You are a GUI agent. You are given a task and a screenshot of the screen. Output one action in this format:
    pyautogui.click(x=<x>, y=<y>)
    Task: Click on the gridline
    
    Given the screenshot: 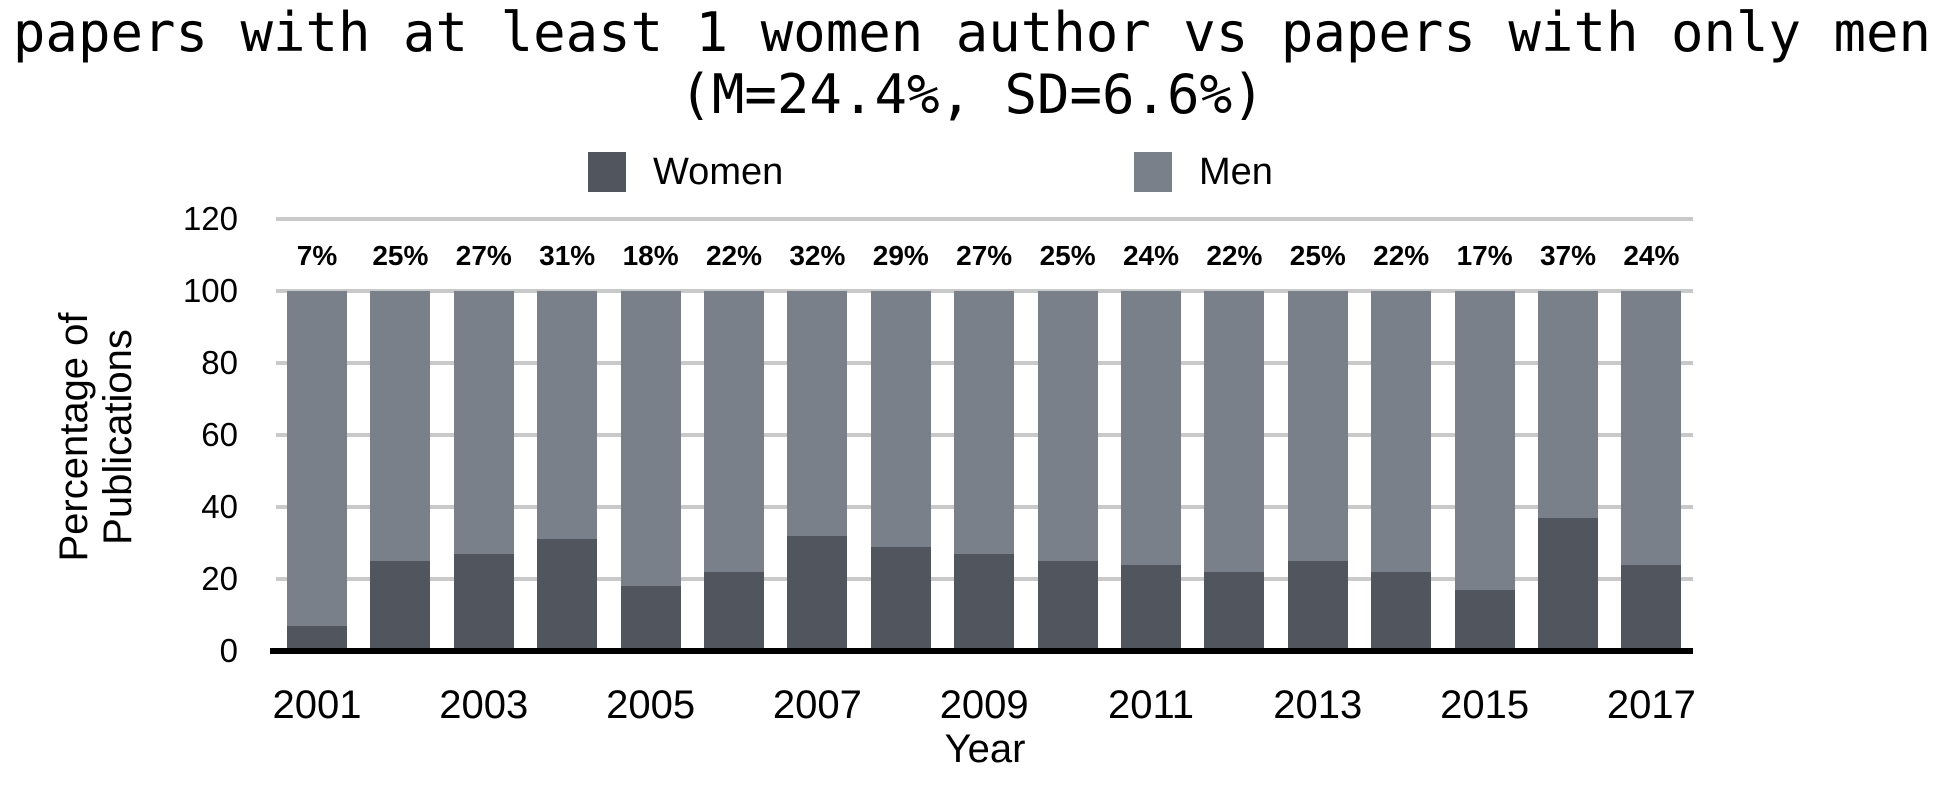 What is the action you would take?
    pyautogui.click(x=984, y=219)
    